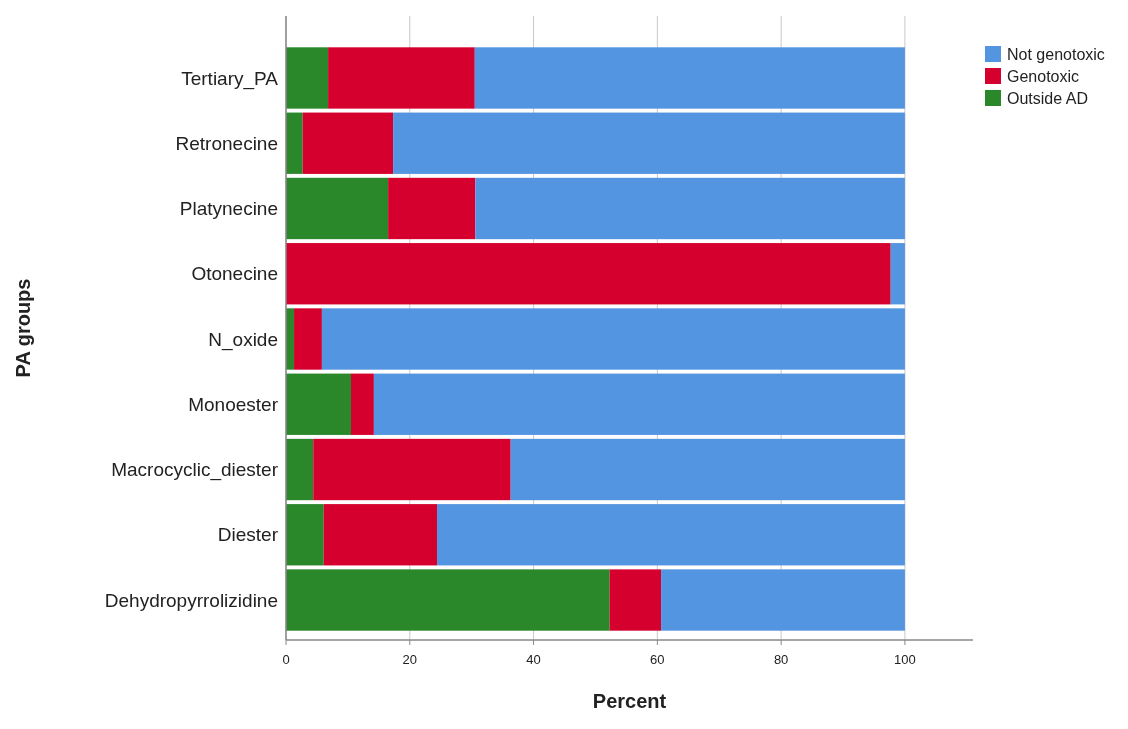 Image resolution: width=1128 pixels, height=729 pixels. Describe the element at coordinates (234, 274) in the screenshot. I see `y-tick-label: Otonecine` at that location.